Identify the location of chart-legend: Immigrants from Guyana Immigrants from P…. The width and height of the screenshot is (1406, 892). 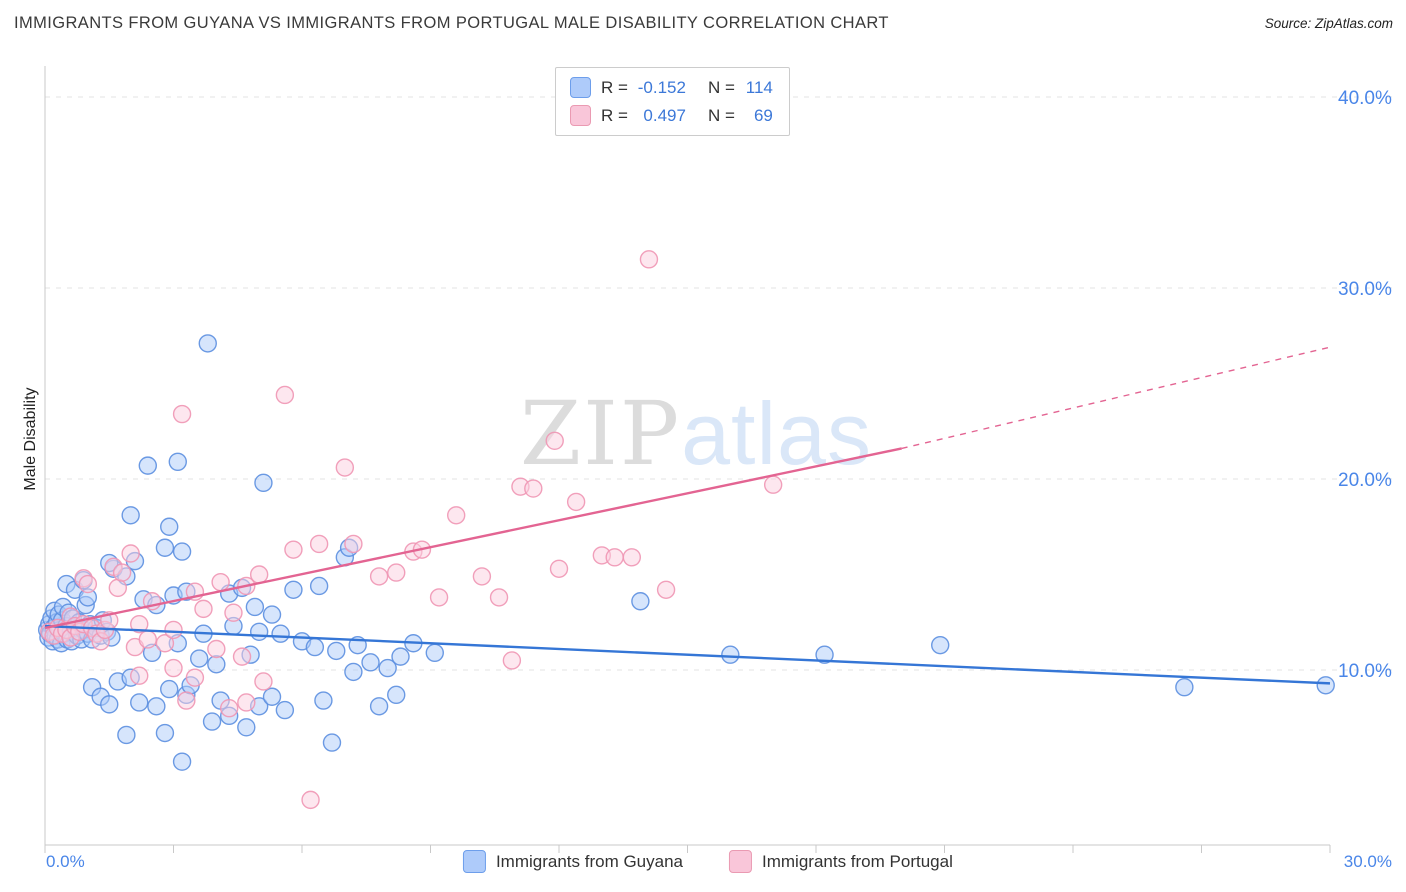
(707, 861).